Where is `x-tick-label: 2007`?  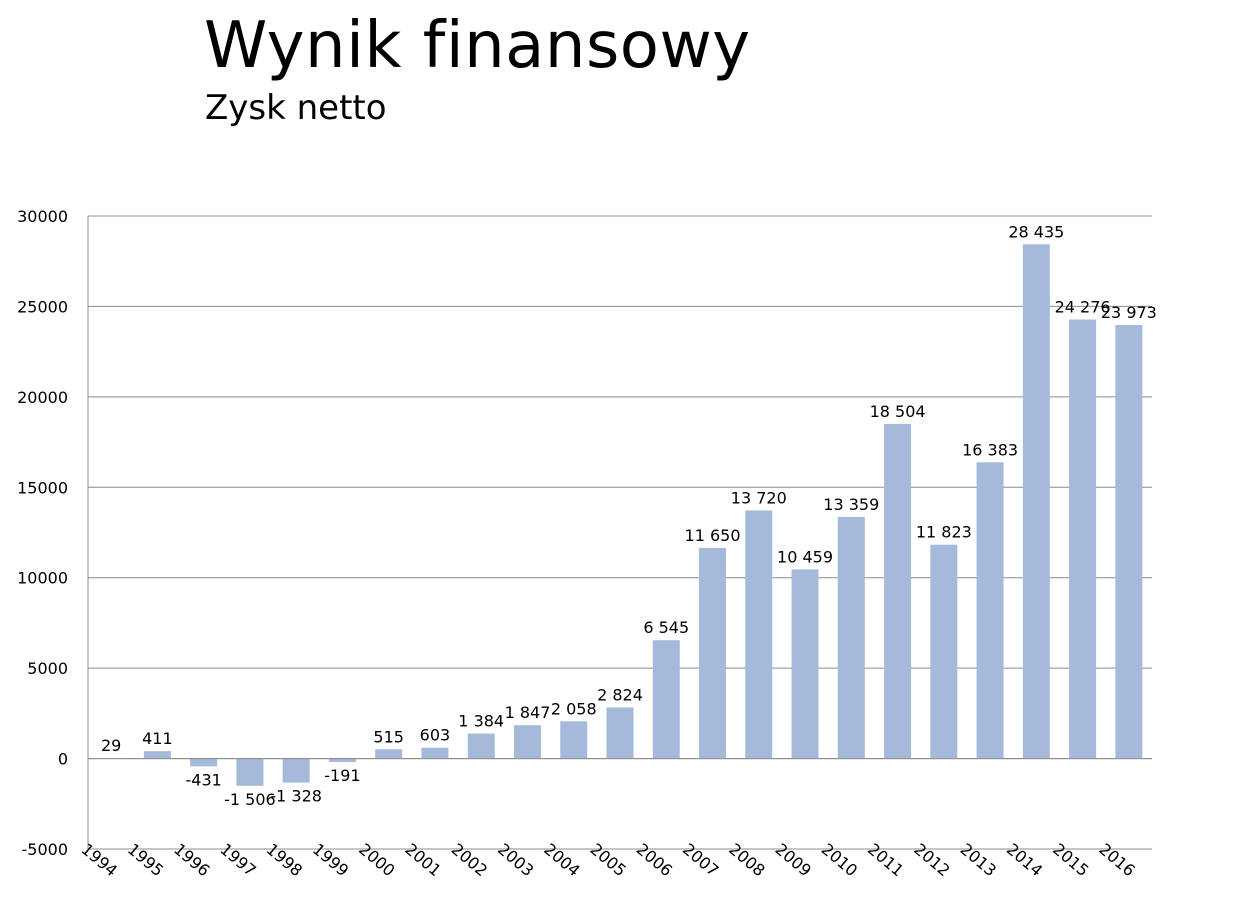 x-tick-label: 2007 is located at coordinates (700, 860).